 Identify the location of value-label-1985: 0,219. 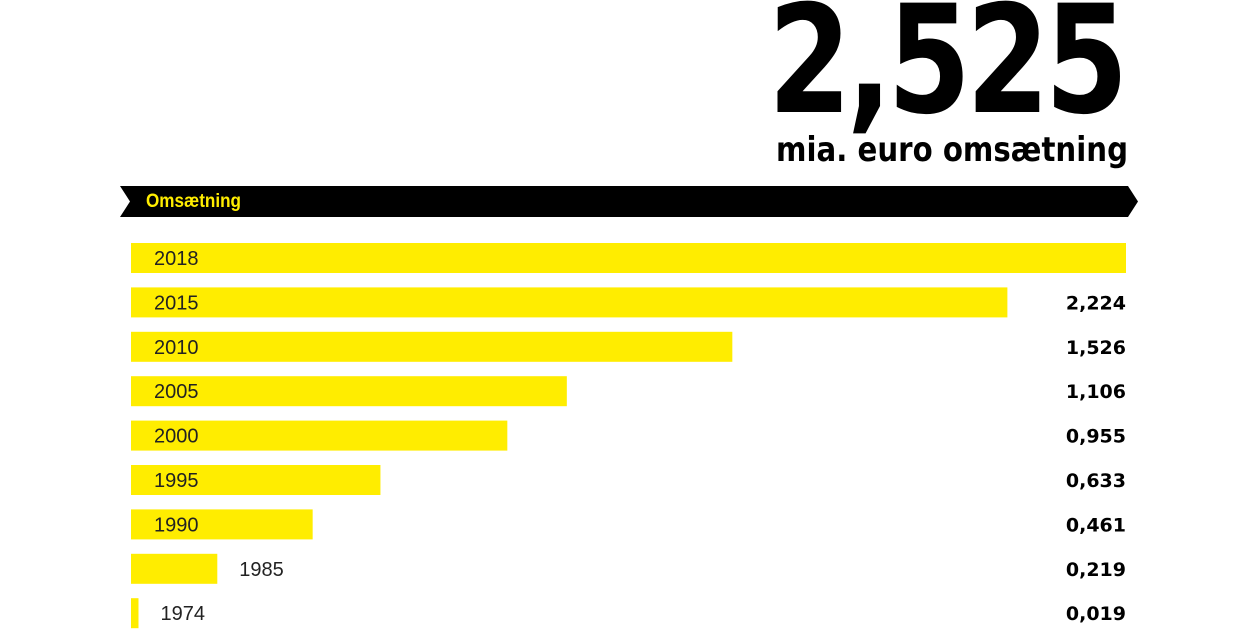
(1096, 570).